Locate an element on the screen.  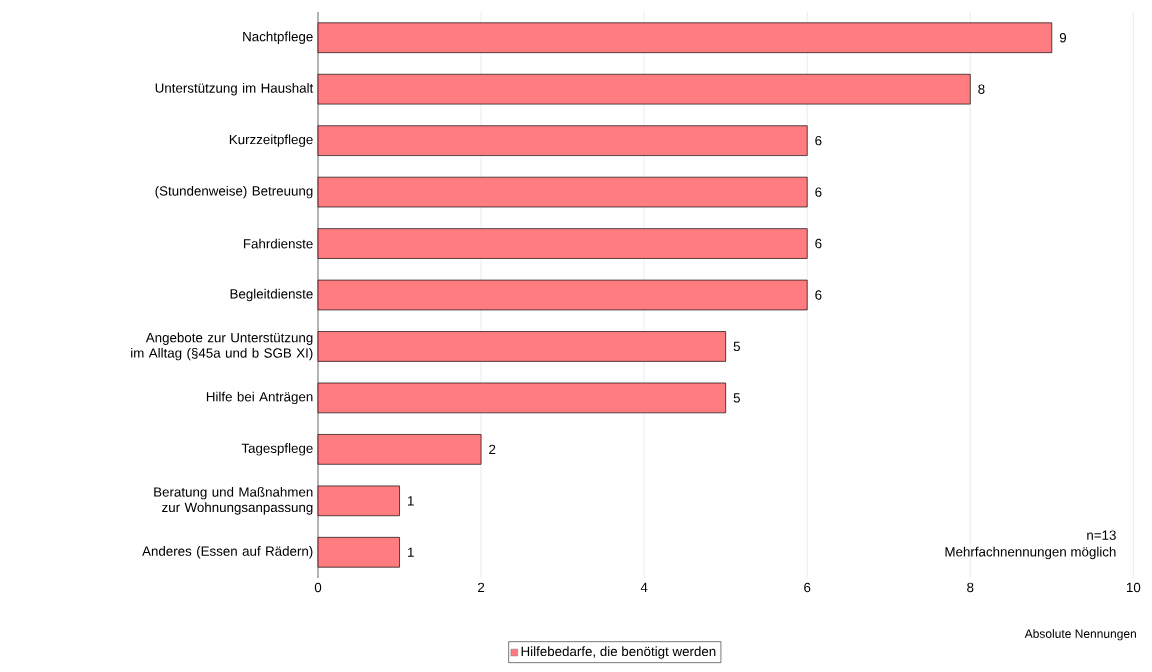
y-tick-label: Beratung und Maßnahmen zur Wohnungsanpassung is located at coordinates (233, 500).